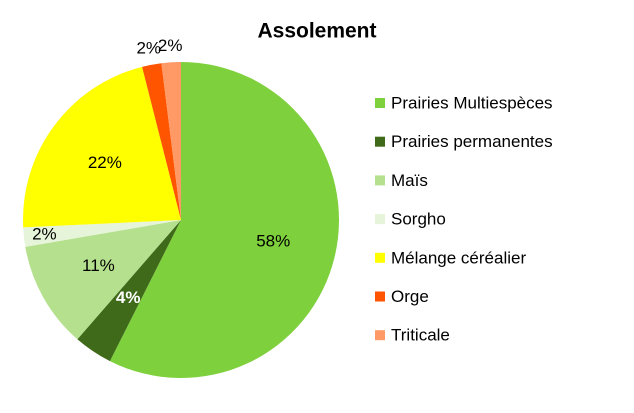 The width and height of the screenshot is (634, 413). What do you see at coordinates (105, 162) in the screenshot?
I see `data-label: 22%` at bounding box center [105, 162].